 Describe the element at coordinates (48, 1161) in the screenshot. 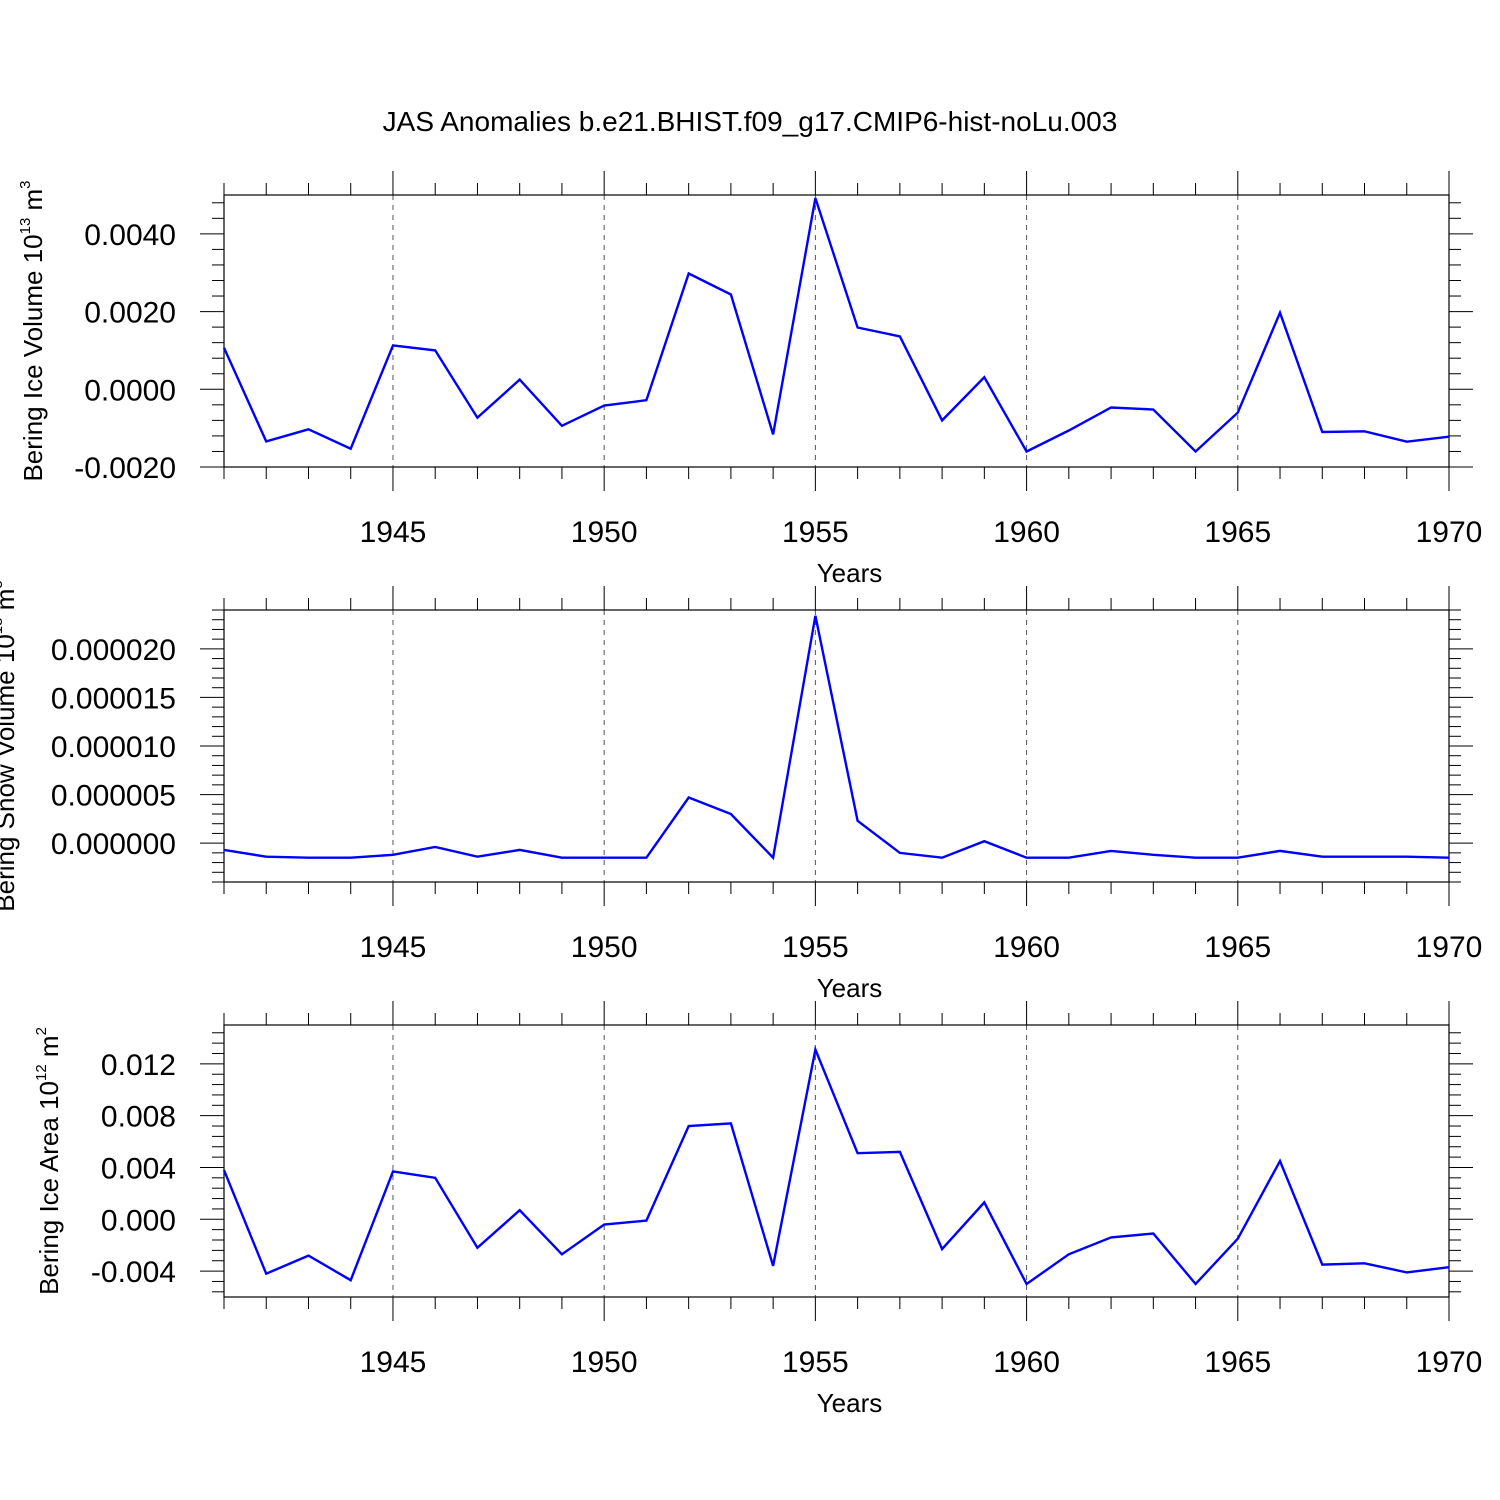

I see `y-axis-label: Bering Ice Area 1012 m2` at that location.